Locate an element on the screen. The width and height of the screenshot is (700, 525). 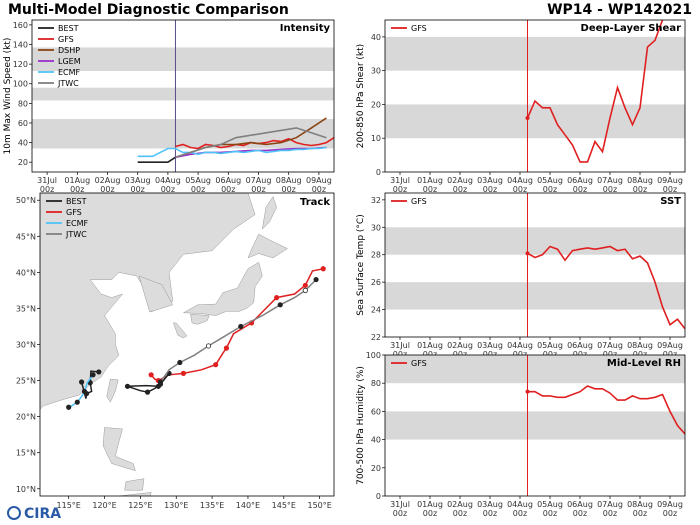
shear-xtick-day: 03Aug is located at coordinates (490, 180).